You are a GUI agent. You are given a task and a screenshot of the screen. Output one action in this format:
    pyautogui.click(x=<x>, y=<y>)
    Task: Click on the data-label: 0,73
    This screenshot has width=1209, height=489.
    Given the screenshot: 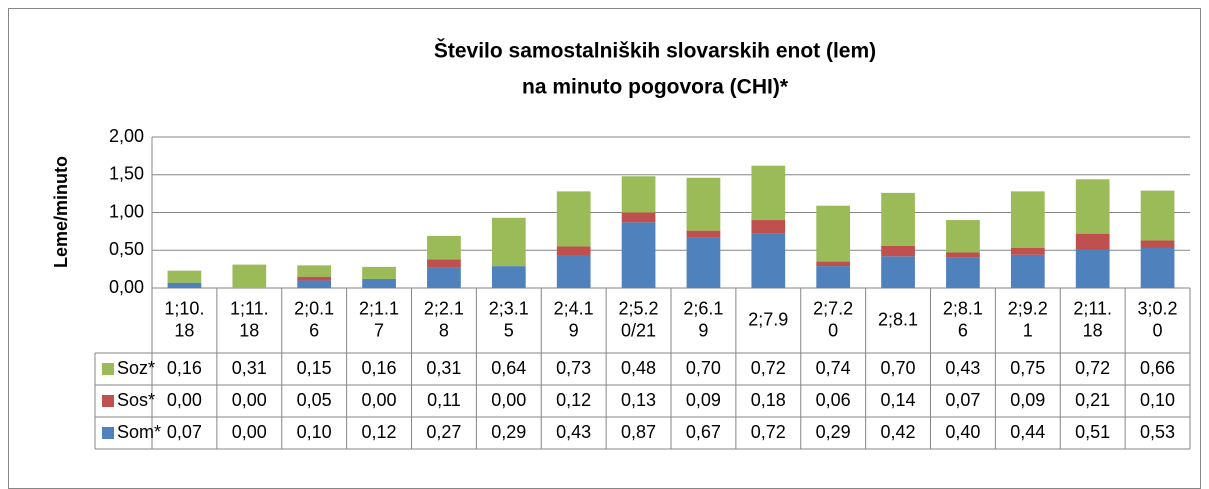 What is the action you would take?
    pyautogui.click(x=573, y=368)
    